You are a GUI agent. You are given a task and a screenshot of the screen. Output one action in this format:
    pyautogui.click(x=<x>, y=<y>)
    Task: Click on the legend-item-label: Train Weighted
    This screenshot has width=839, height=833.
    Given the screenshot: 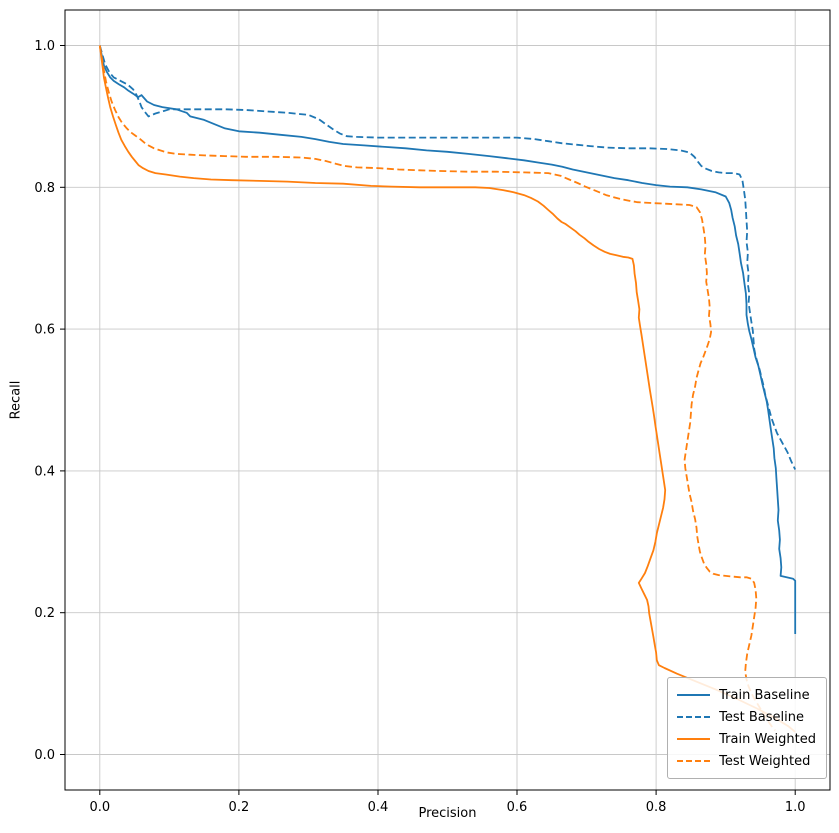 What is the action you would take?
    pyautogui.click(x=767, y=739)
    